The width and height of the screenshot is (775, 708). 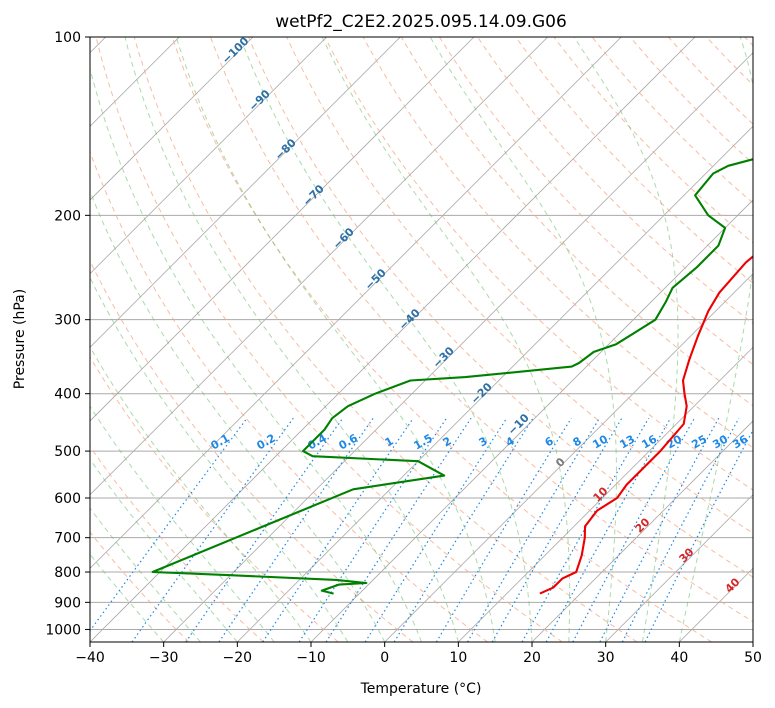 I want to click on x-tick-label: −20, so click(x=238, y=658).